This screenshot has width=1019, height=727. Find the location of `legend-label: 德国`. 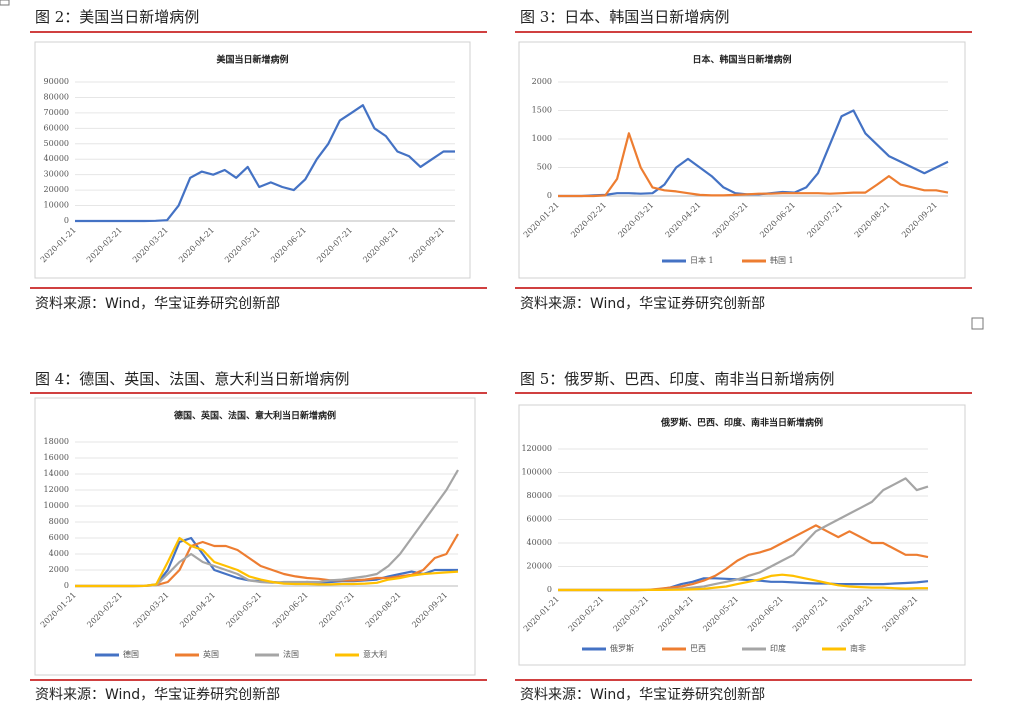

legend-label: 德国 is located at coordinates (131, 654).